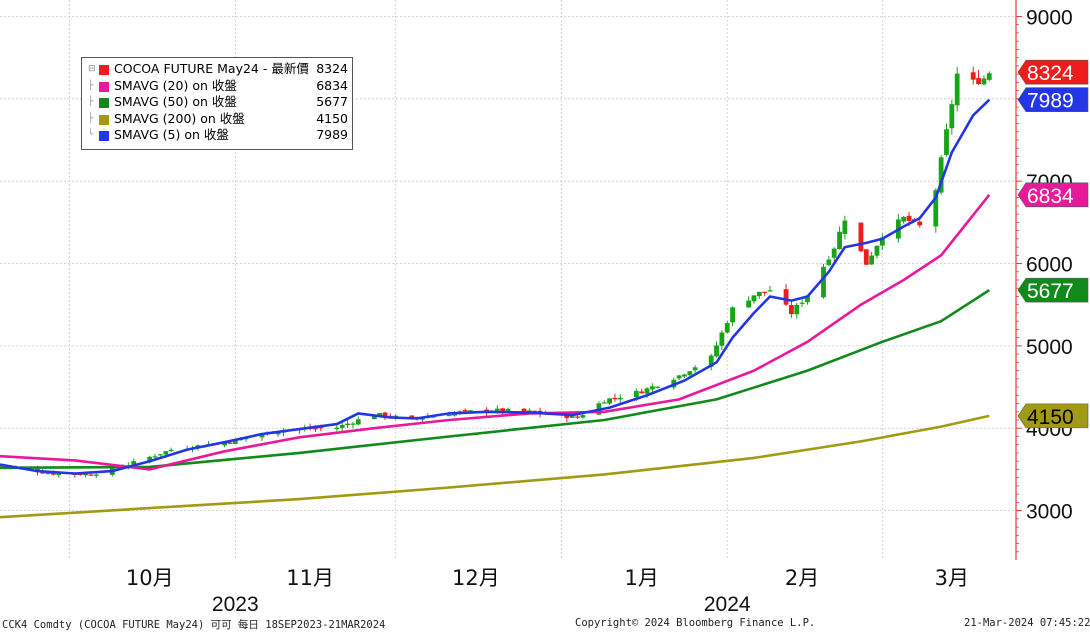  I want to click on value-tag-label: 8324, so click(1050, 73).